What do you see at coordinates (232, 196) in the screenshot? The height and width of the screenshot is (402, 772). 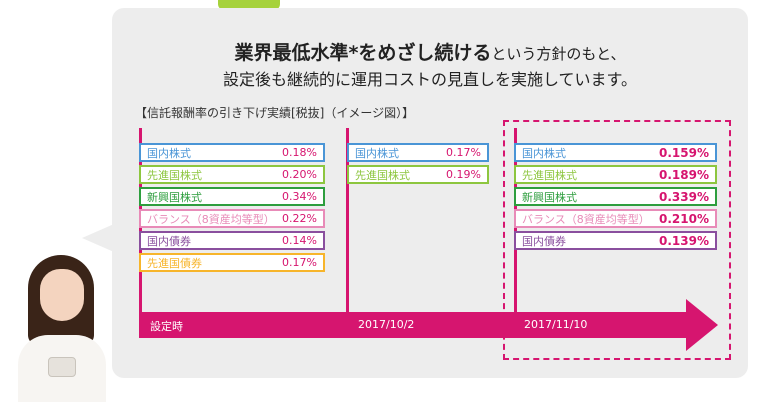 I see `rate-row: 新興国株式 0.34%` at bounding box center [232, 196].